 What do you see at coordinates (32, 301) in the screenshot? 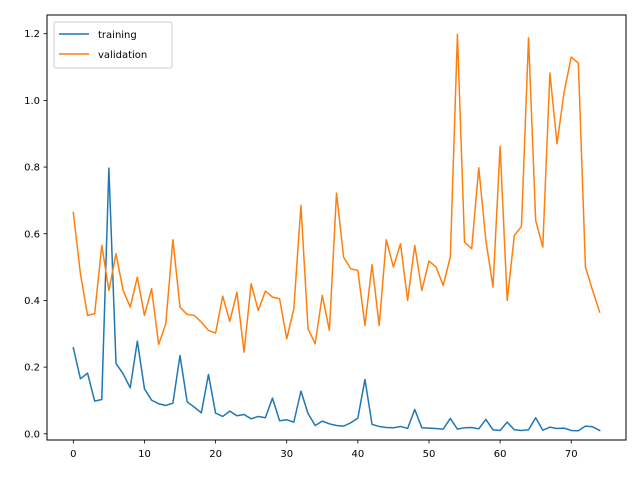
I see `y-tick-label: 0.4` at bounding box center [32, 301].